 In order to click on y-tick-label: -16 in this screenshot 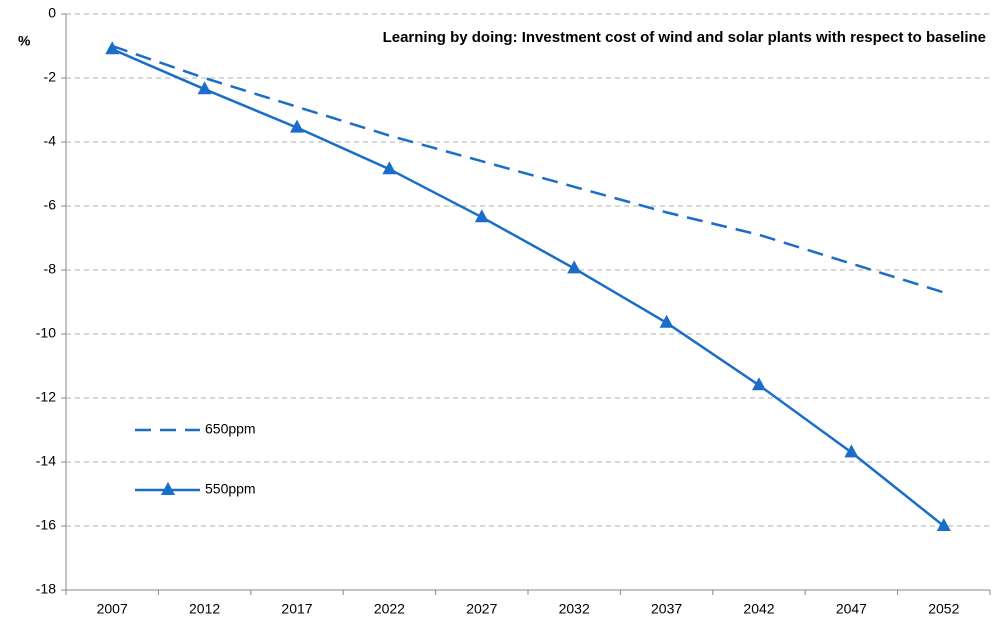, I will do `click(46, 525)`.